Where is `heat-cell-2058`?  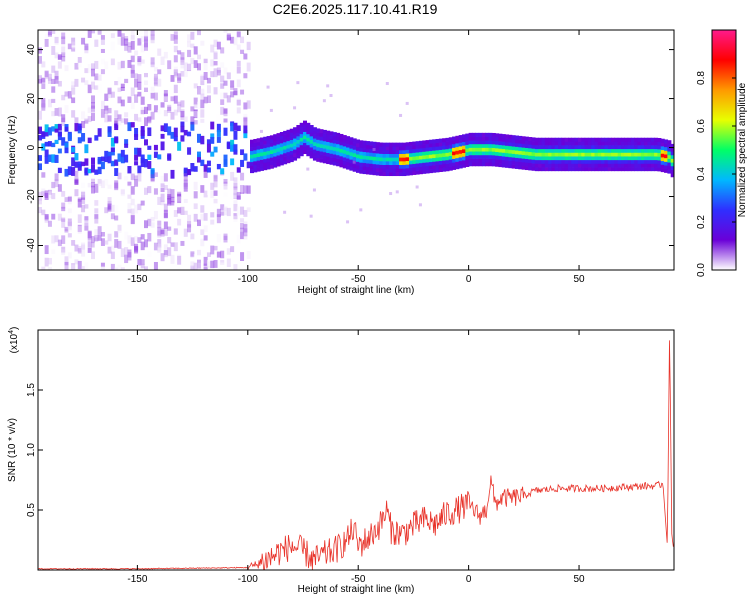 heat-cell-2058 is located at coordinates (662, 148).